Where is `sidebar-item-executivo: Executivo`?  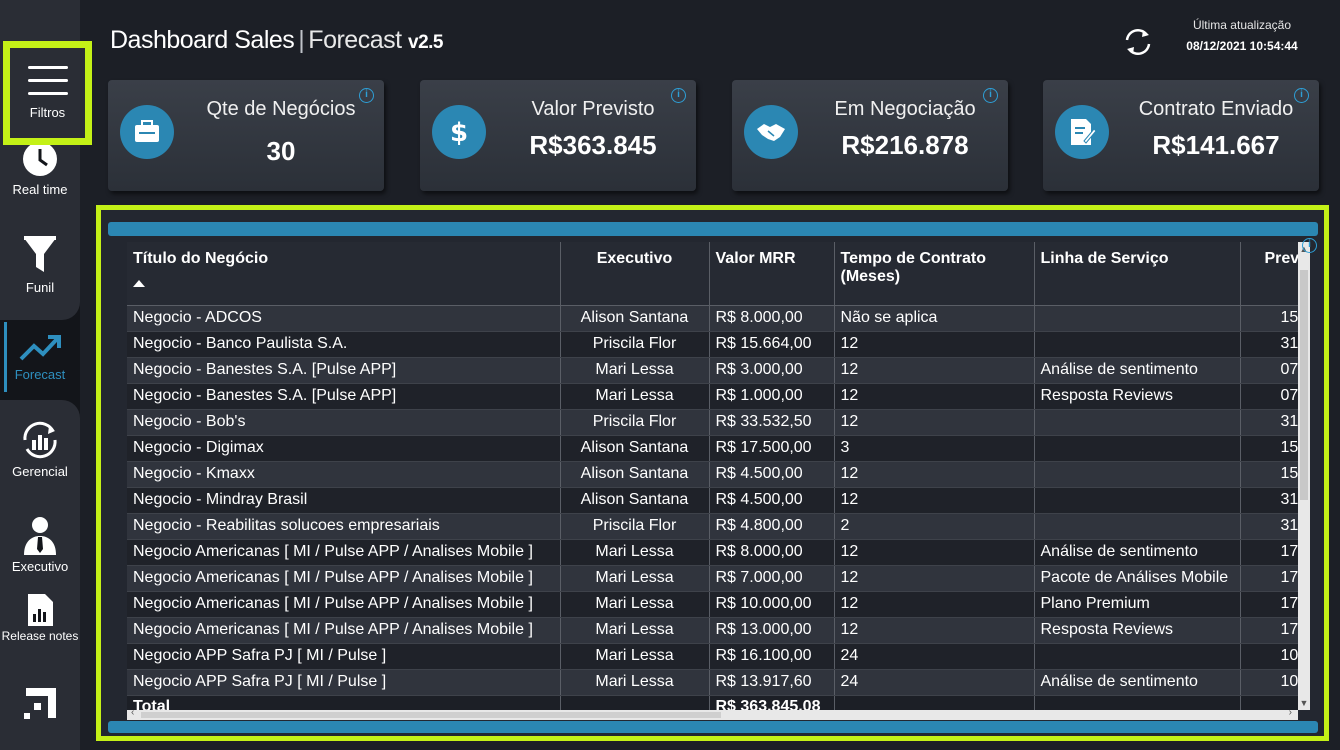 sidebar-item-executivo: Executivo is located at coordinates (40, 544).